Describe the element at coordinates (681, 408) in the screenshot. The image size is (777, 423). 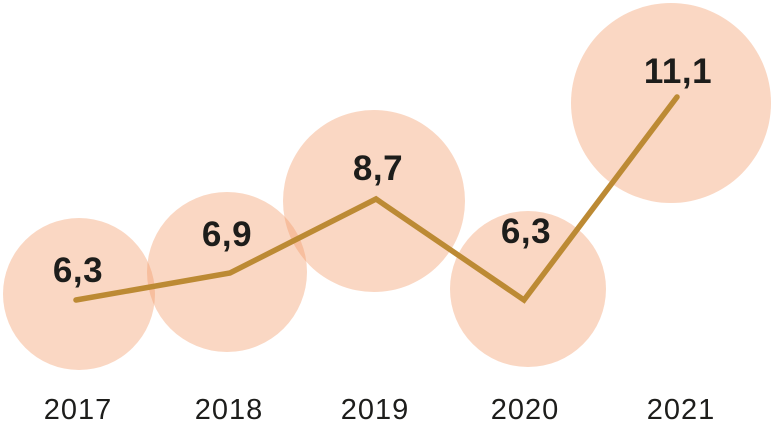
I see `x-axis-label-2021: 2021` at that location.